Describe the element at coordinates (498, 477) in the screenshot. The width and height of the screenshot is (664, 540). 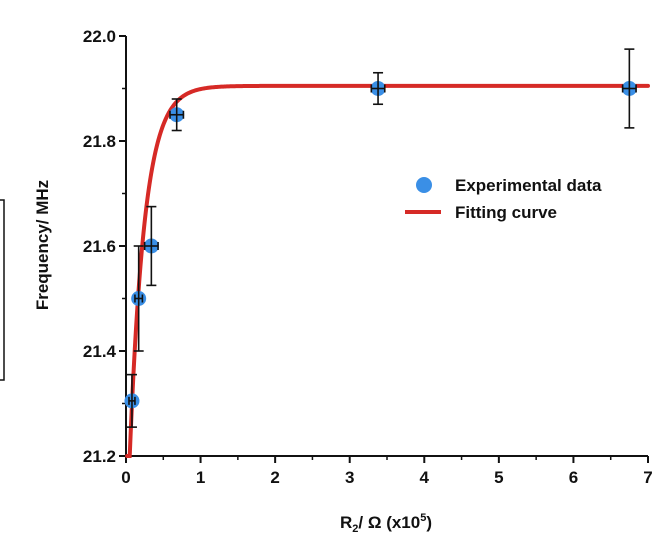
I see `x-tick-label: 5` at that location.